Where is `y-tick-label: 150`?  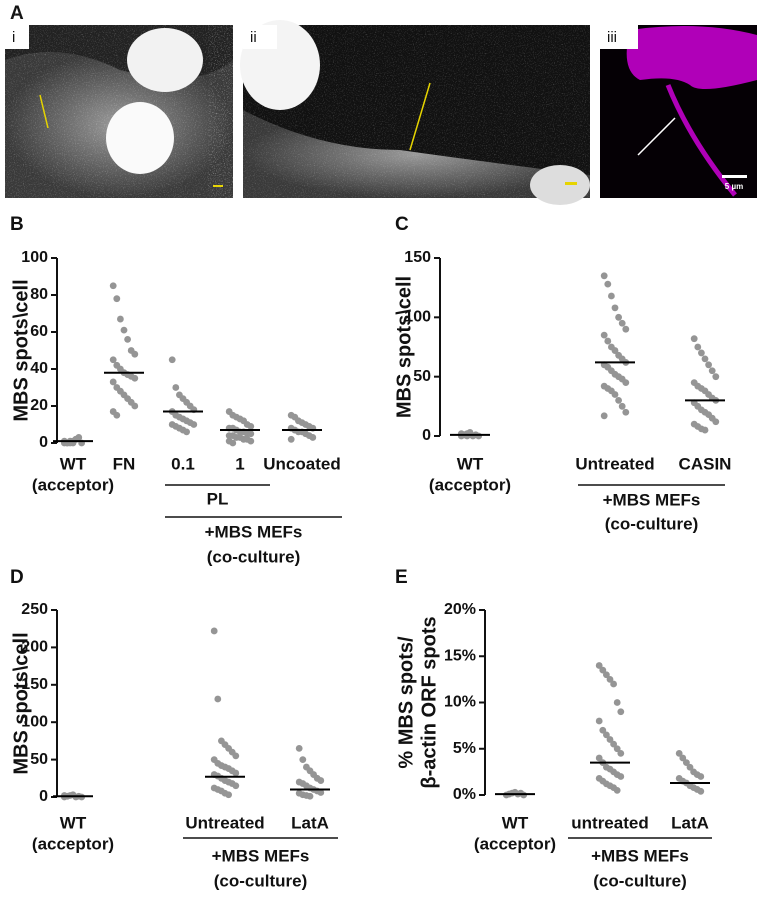
y-tick-label: 150 is located at coordinates (34, 684).